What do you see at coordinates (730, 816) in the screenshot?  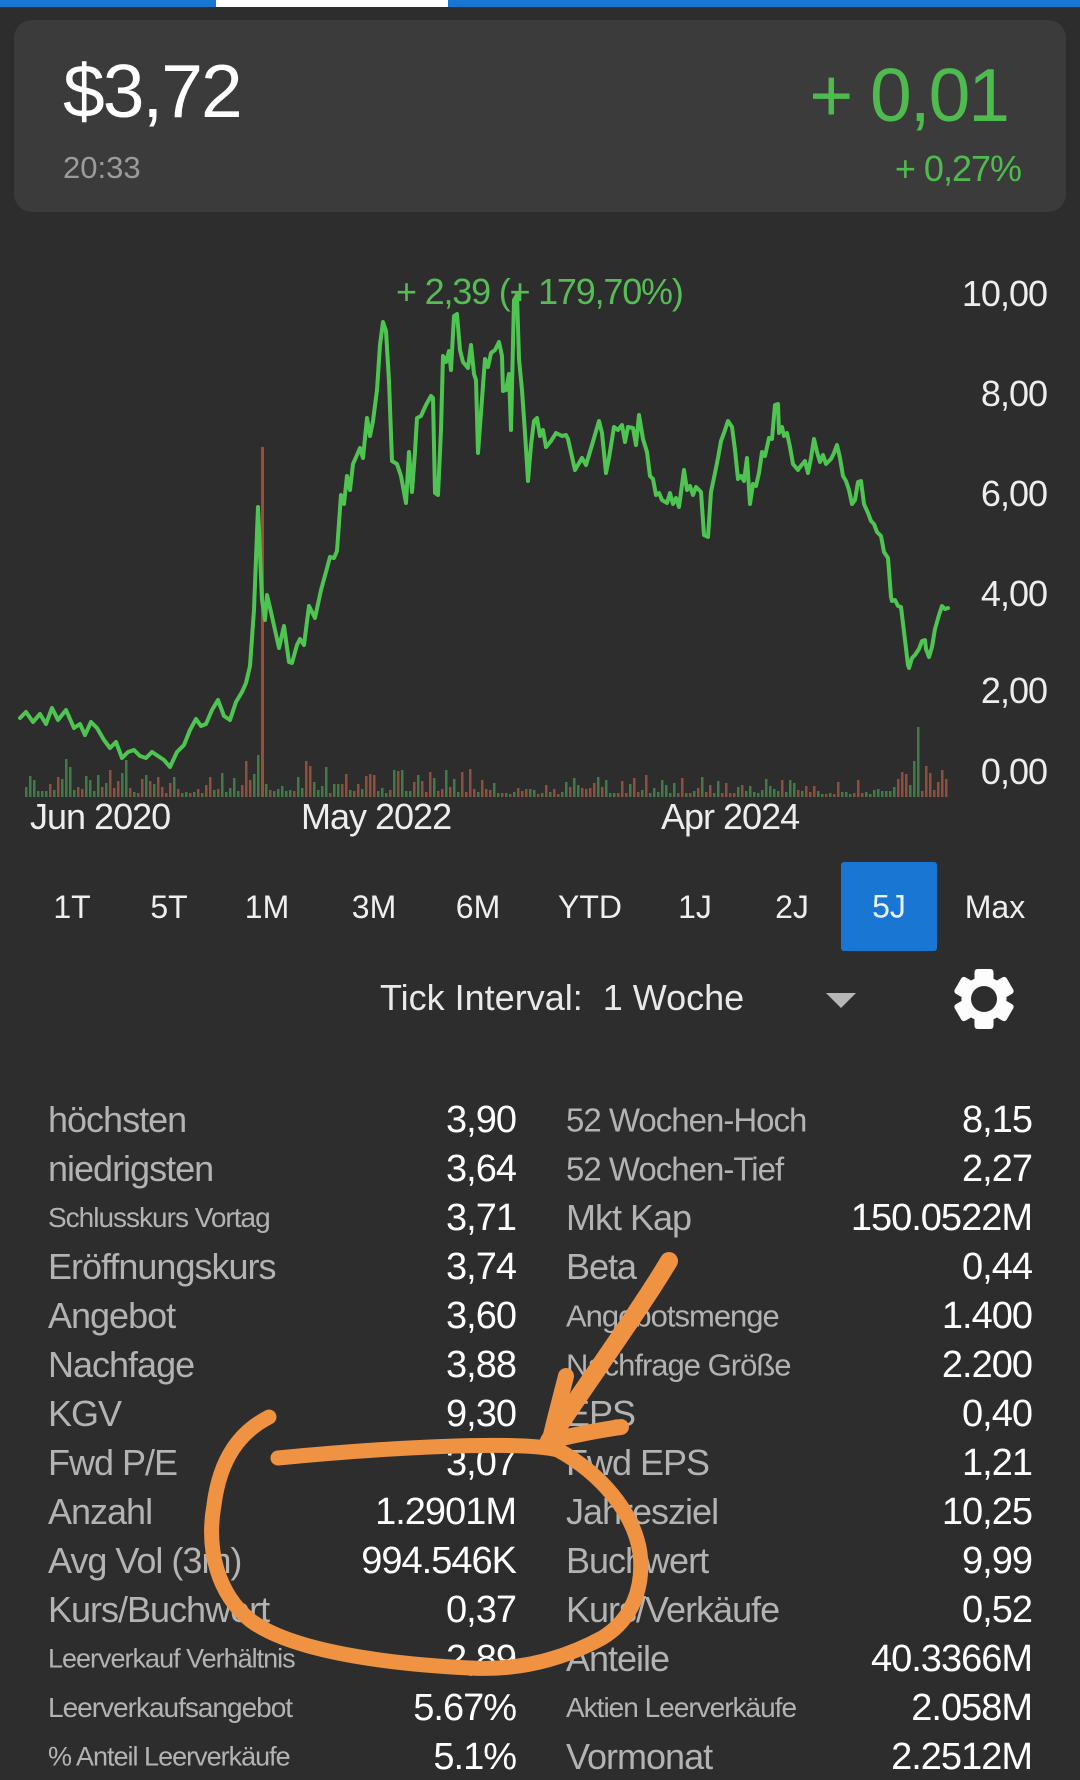 I see `svg-text: Apr 2024` at bounding box center [730, 816].